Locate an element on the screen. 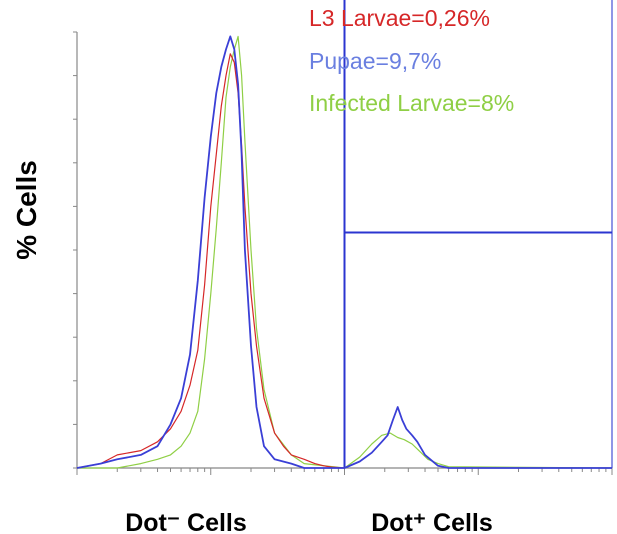 The image size is (617, 534). legend-entry-infected-larvae: Infected Larvae=8% is located at coordinates (411, 103).